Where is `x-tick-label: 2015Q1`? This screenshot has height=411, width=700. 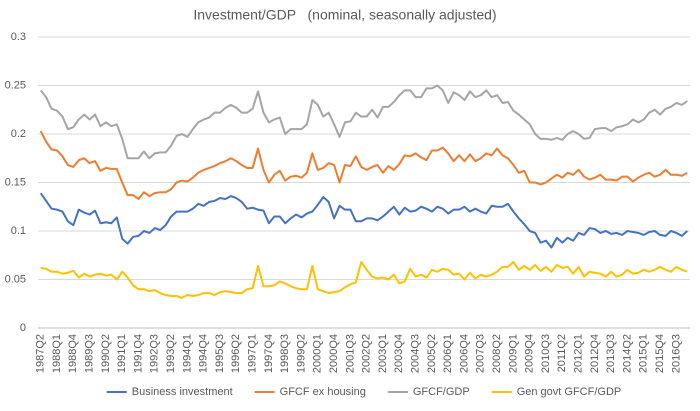 x-tick-label: 2015Q1 is located at coordinates (644, 353).